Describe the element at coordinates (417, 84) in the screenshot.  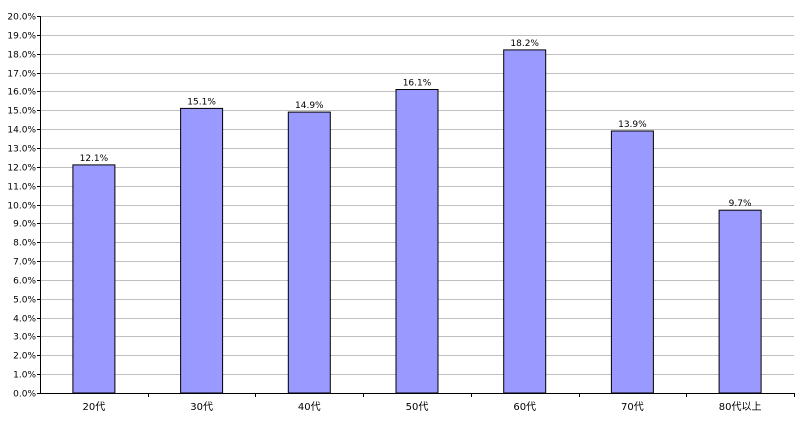
I see `data-label: 16.1%` at that location.